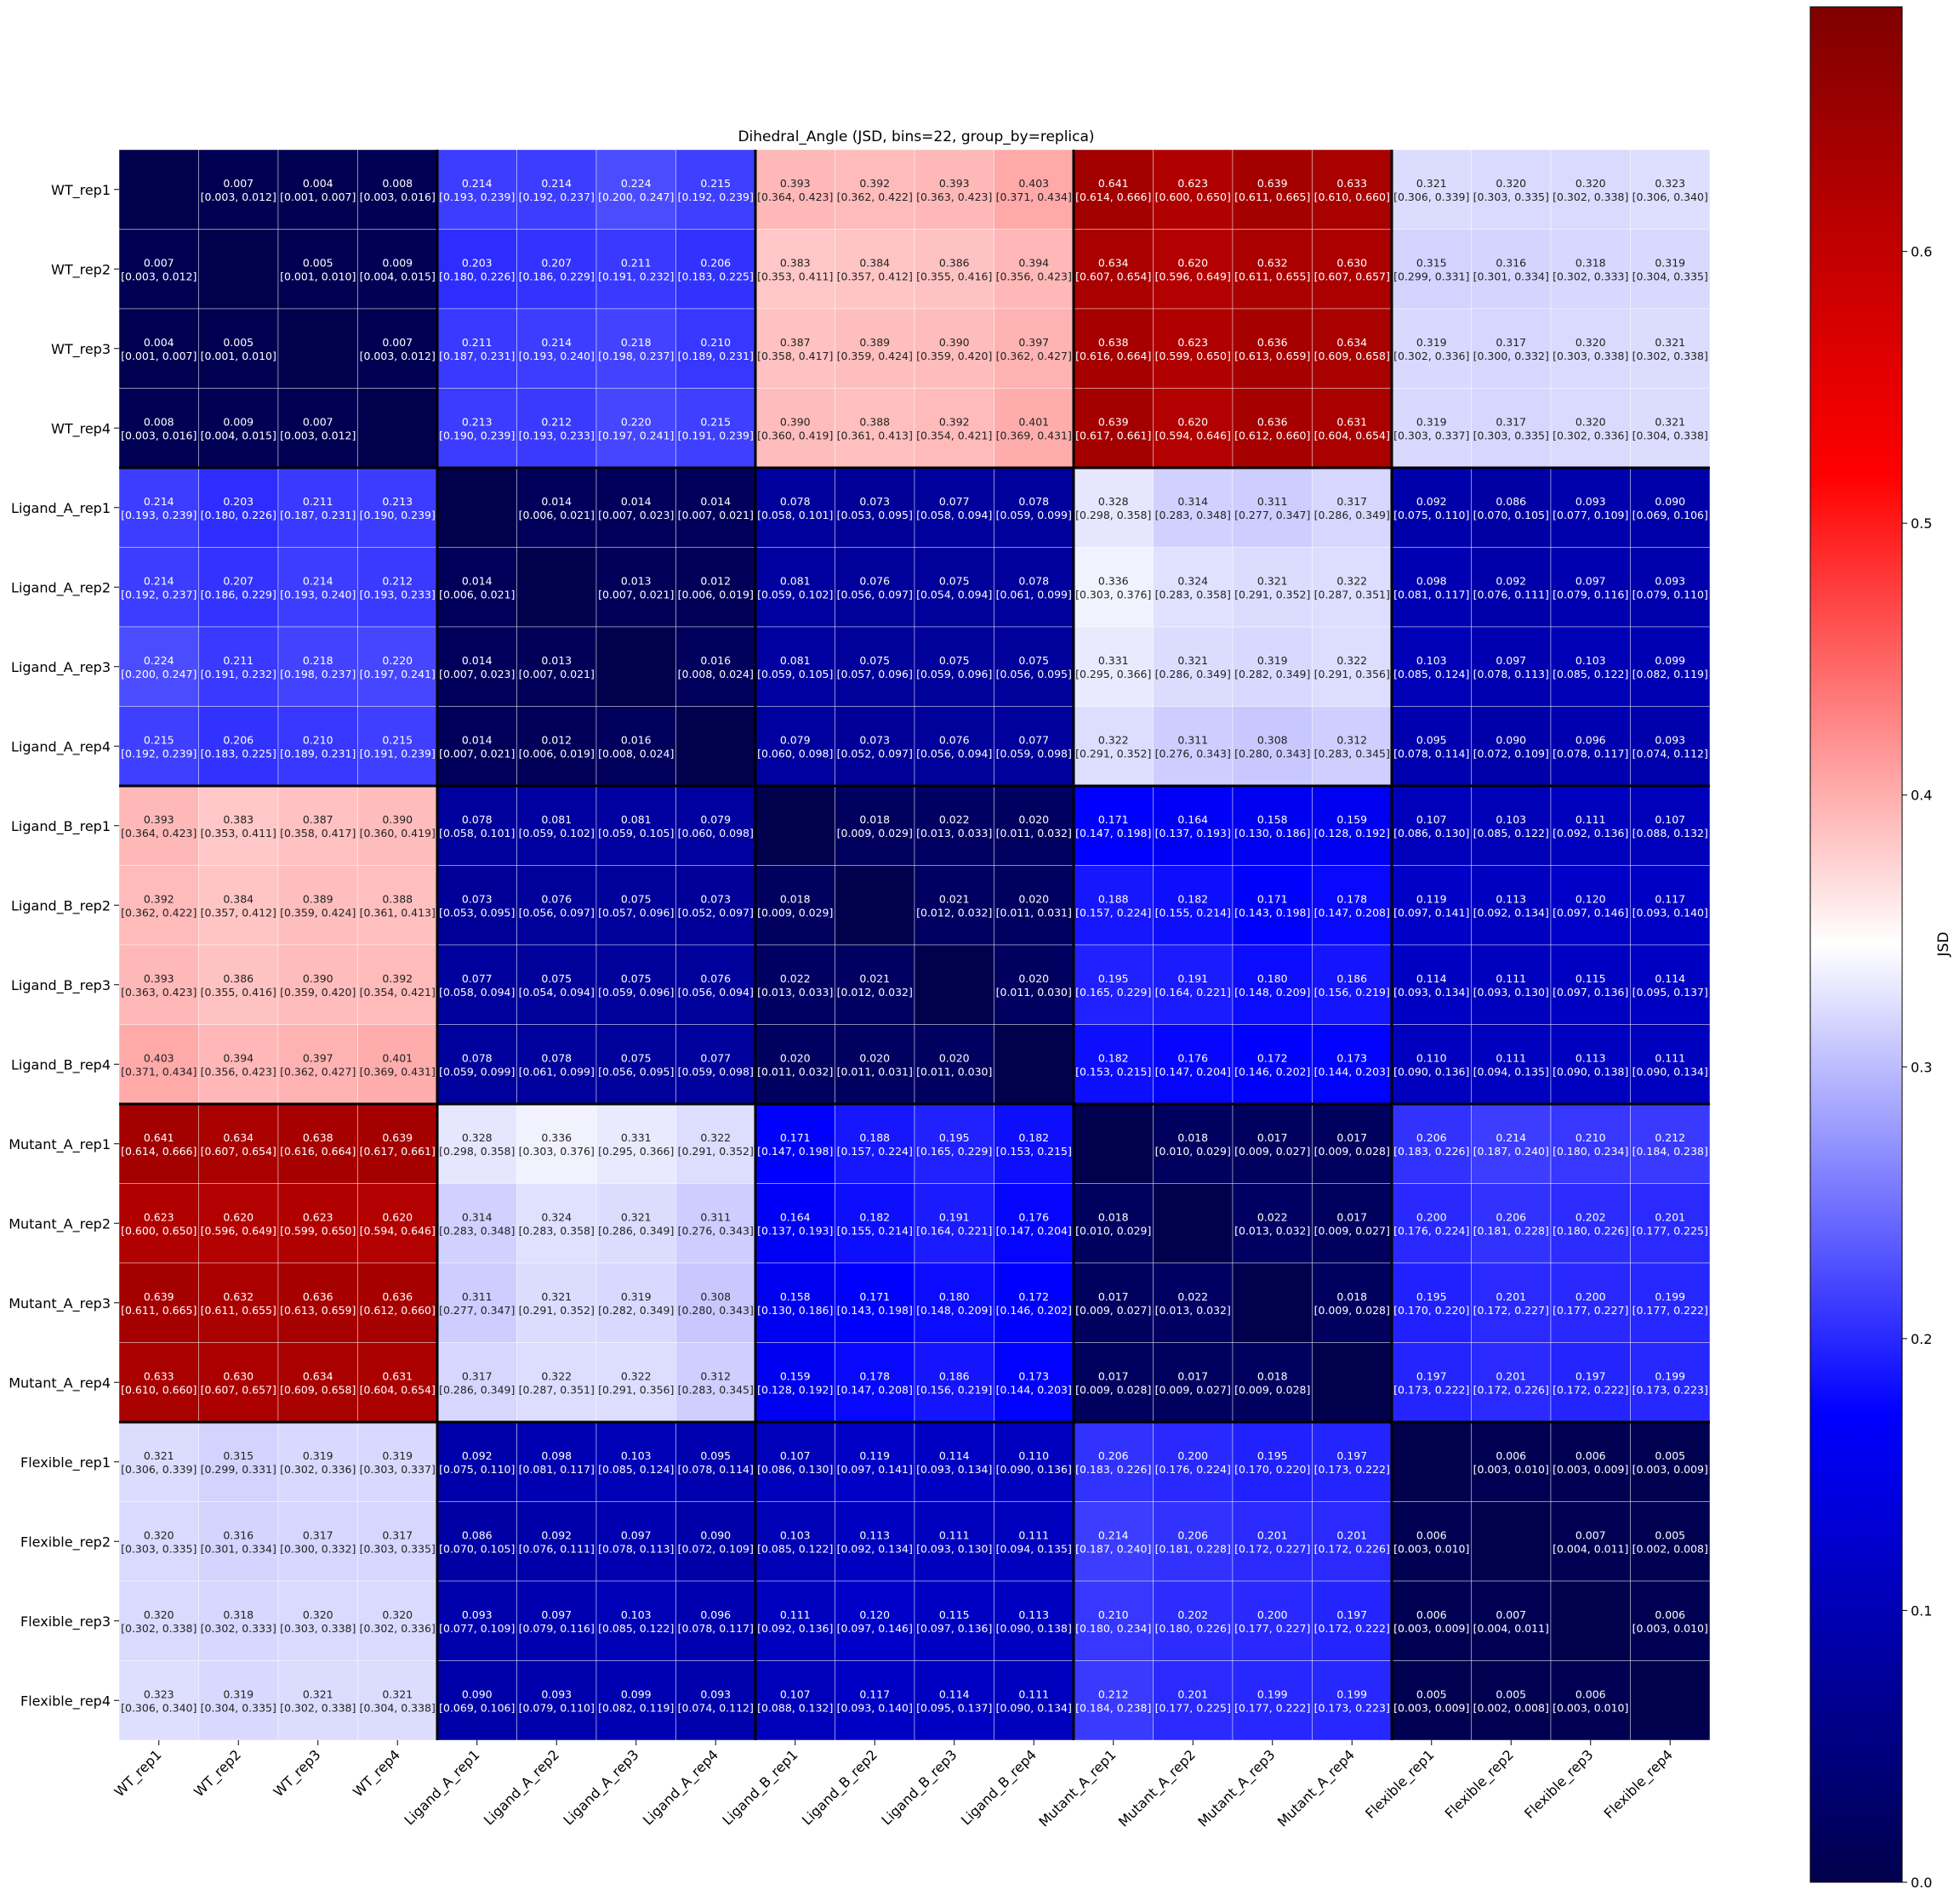 The height and width of the screenshot is (1895, 1960). I want to click on cell-interval-label: [0.076, 0.111], so click(557, 1548).